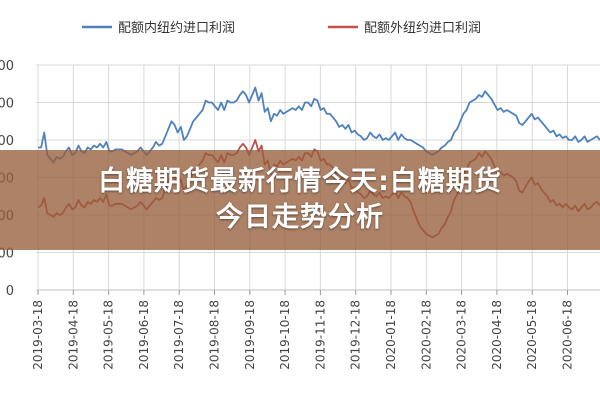  I want to click on x-tick-label: 2019-10-18, so click(285, 335).